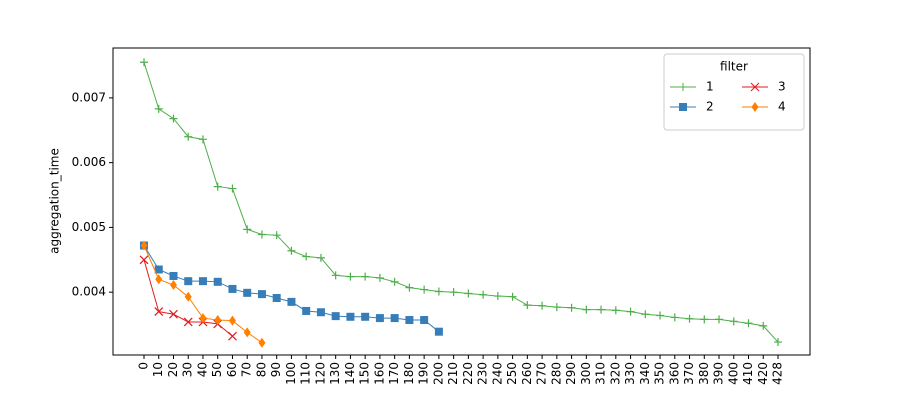 This screenshot has height=400, width=900. Describe the element at coordinates (748, 373) in the screenshot. I see `x-tick-label: 410` at that location.